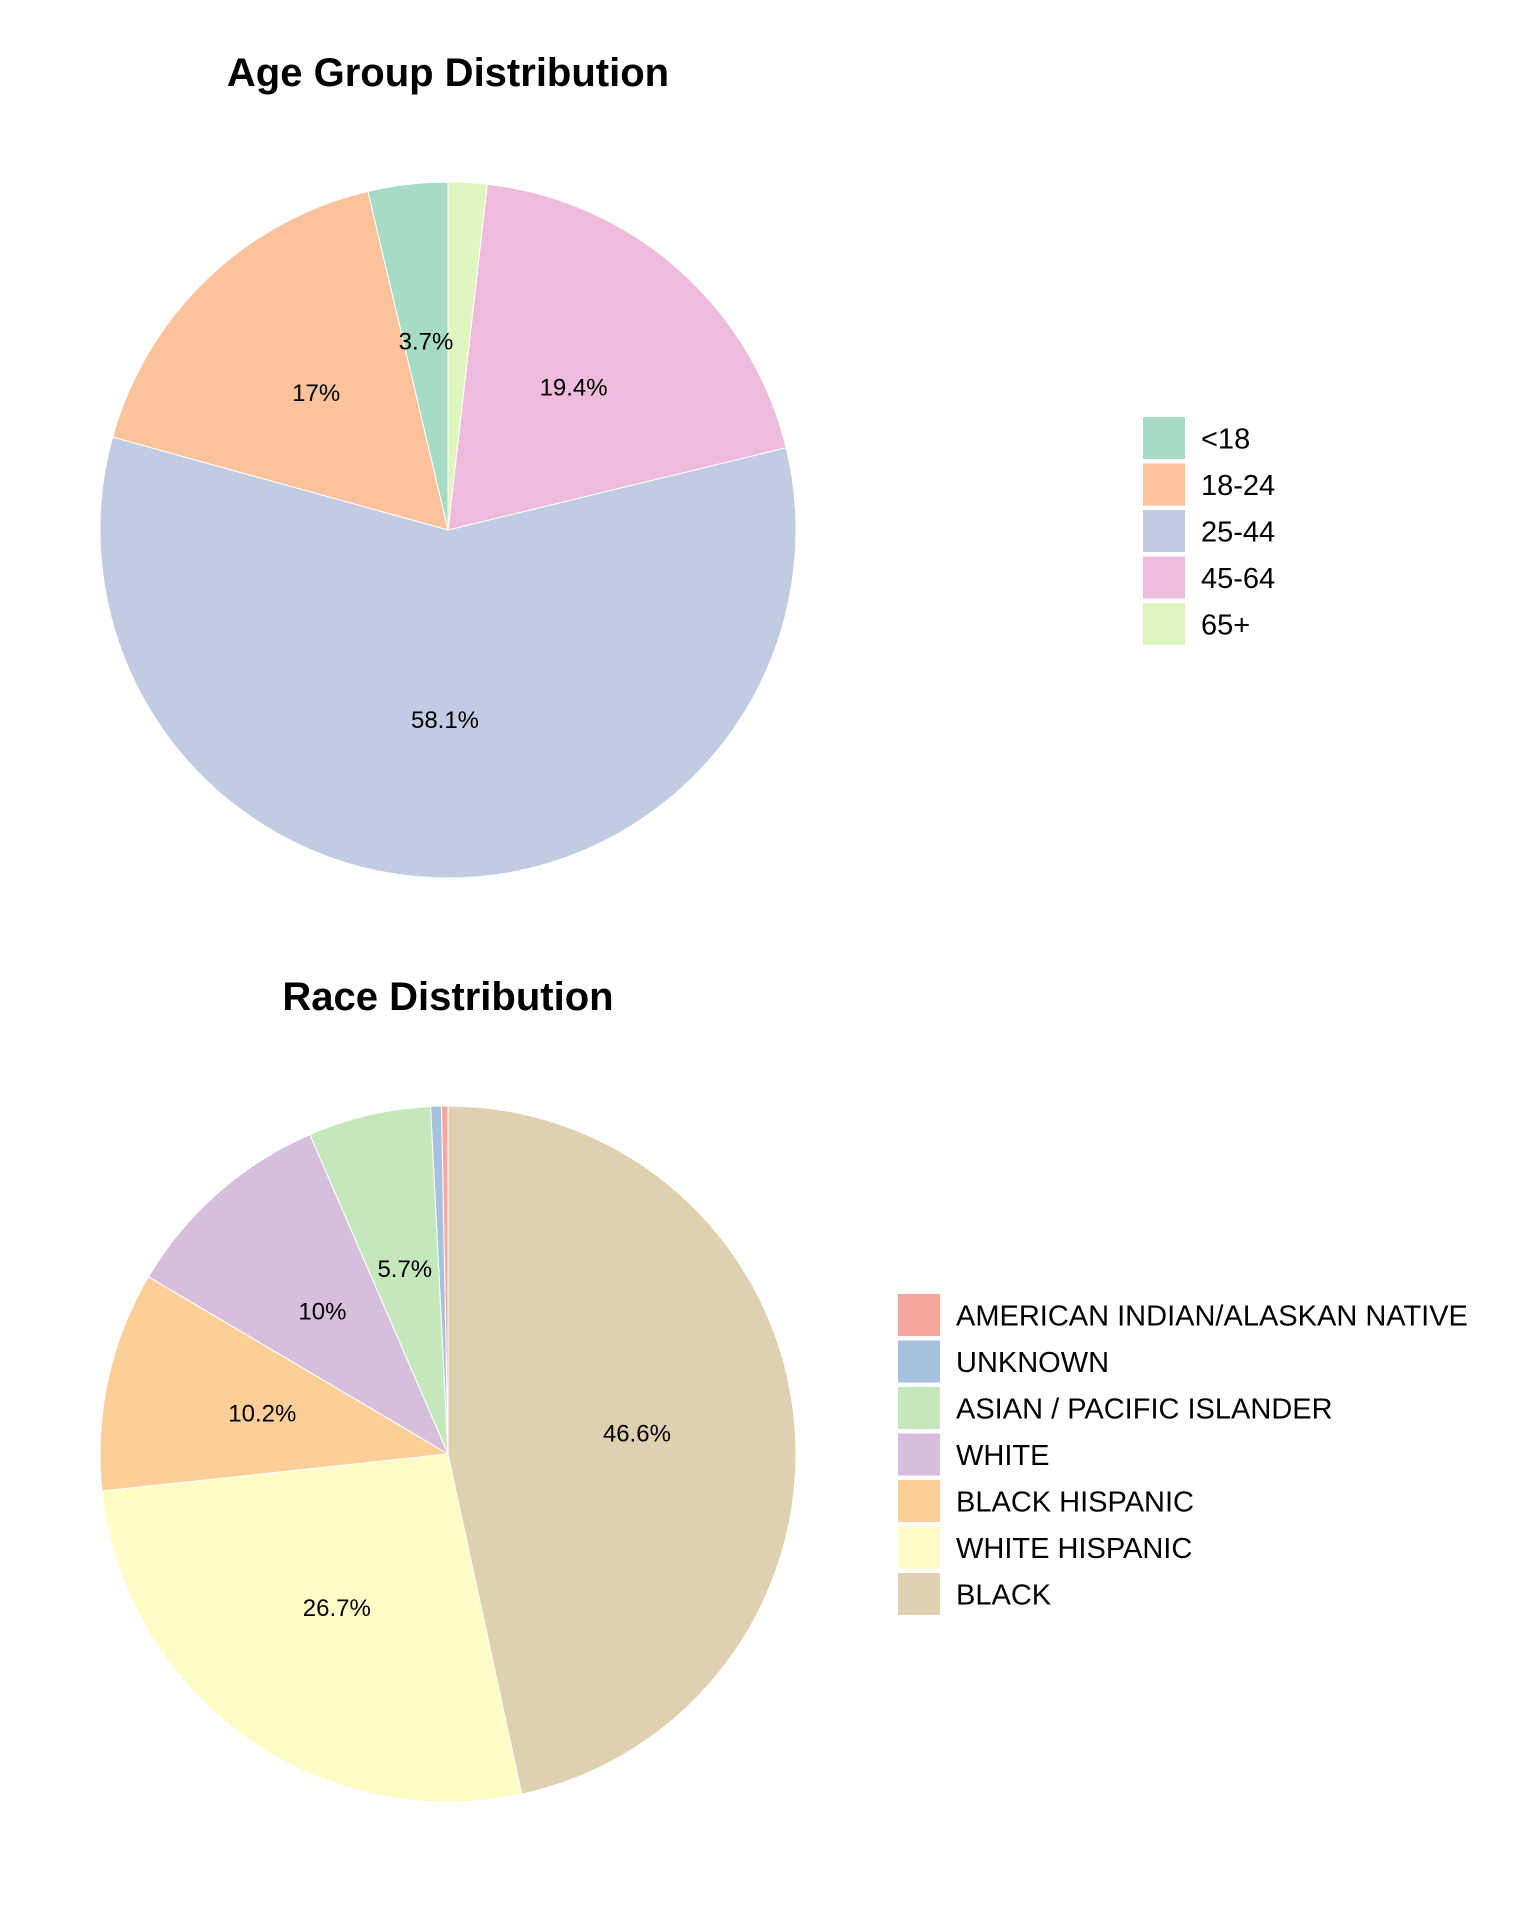 This screenshot has width=1536, height=1920. What do you see at coordinates (1225, 625) in the screenshot?
I see `age-legend-label-65: 65+` at bounding box center [1225, 625].